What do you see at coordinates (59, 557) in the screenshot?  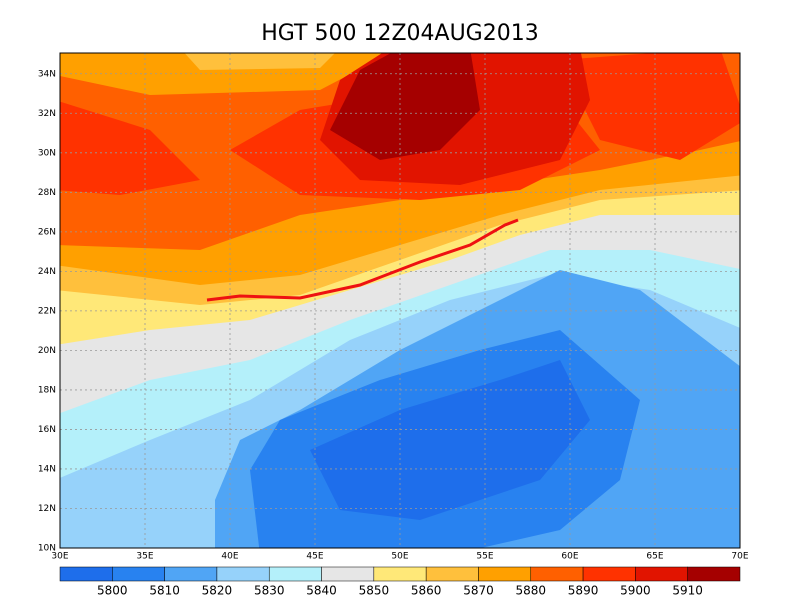 I see `lon-label: 30E` at bounding box center [59, 557].